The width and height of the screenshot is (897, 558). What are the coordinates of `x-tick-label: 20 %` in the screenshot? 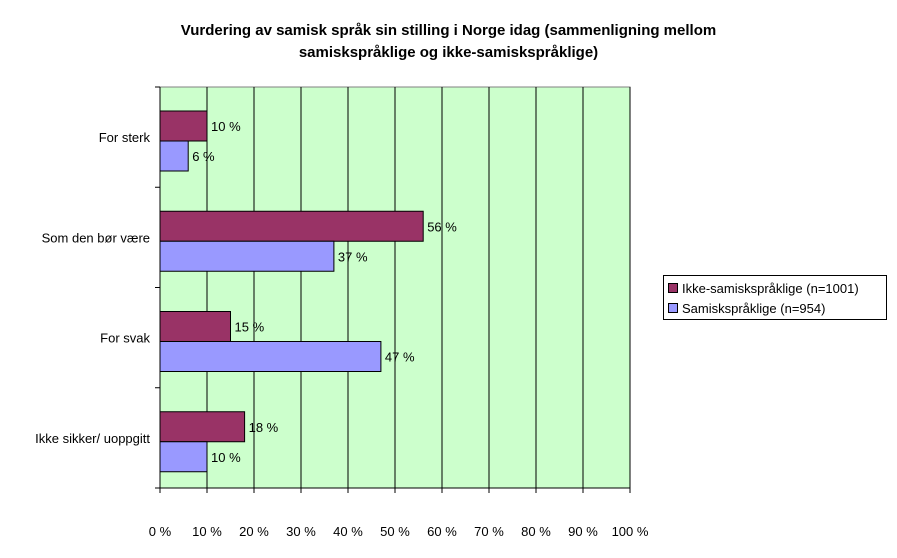 It's located at (254, 531).